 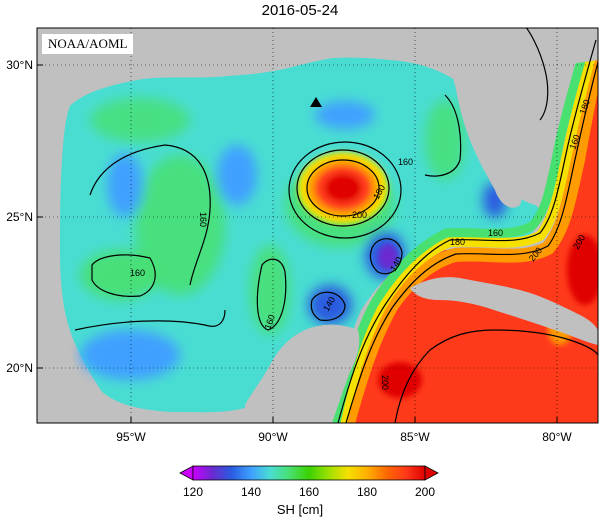 I want to click on lat-label-25n: 25°N, so click(x=19, y=217).